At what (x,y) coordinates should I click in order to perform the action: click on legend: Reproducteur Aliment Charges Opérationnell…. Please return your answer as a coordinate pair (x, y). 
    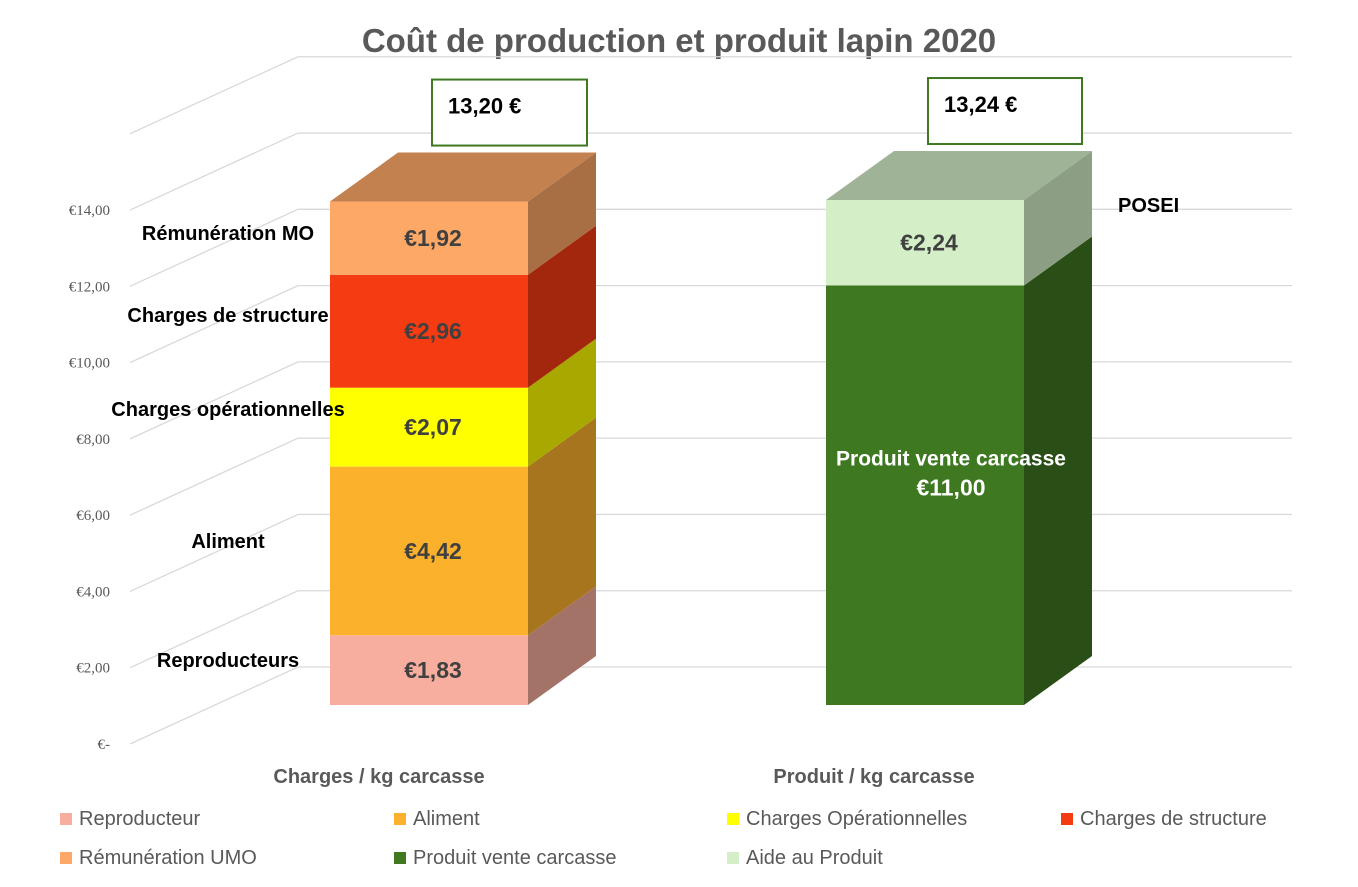
    Looking at the image, I should click on (663, 838).